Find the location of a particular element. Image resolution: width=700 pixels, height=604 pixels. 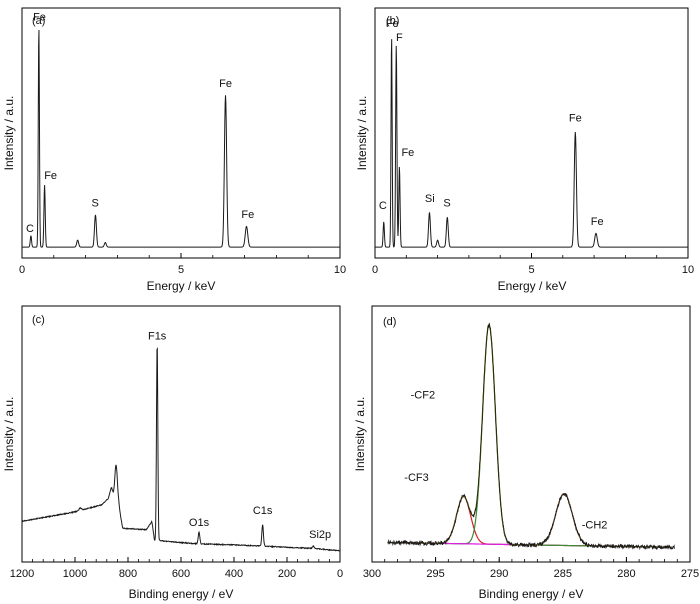

fit-components-d is located at coordinates (531, 435).